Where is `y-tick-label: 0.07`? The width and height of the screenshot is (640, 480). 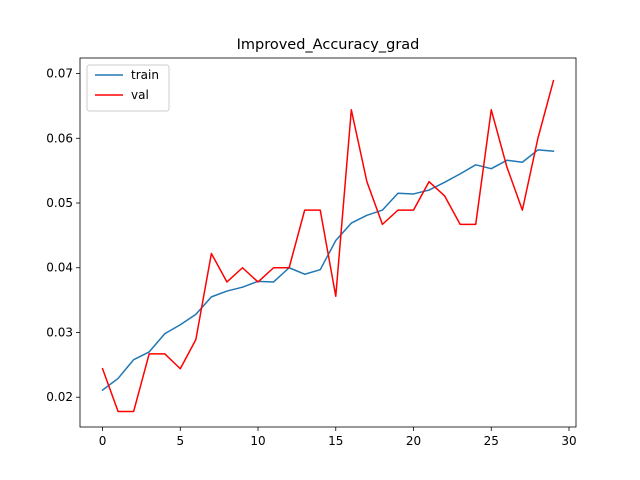
y-tick-label: 0.07 is located at coordinates (59, 74).